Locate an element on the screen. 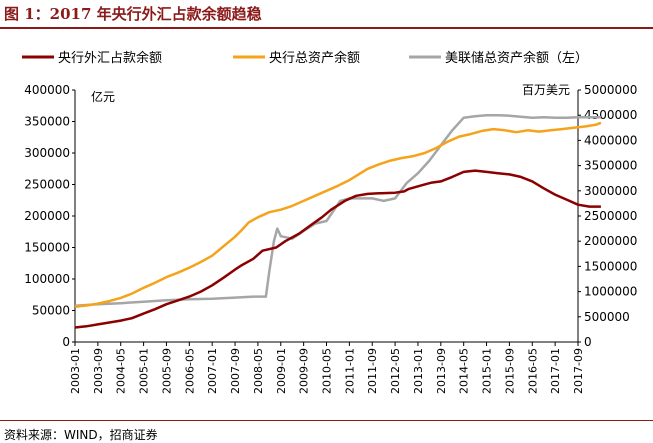 Image resolution: width=653 pixels, height=443 pixels. left-tick-label: 0 is located at coordinates (66, 342).